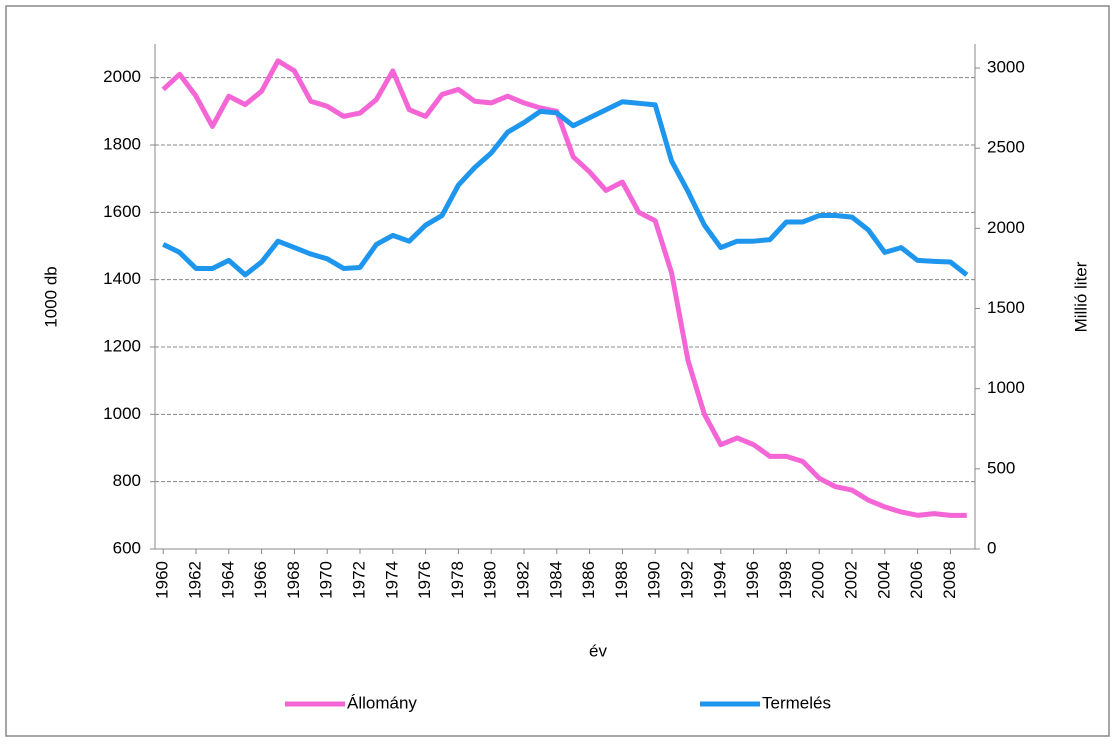  I want to click on x-tick-label: 1968, so click(293, 580).